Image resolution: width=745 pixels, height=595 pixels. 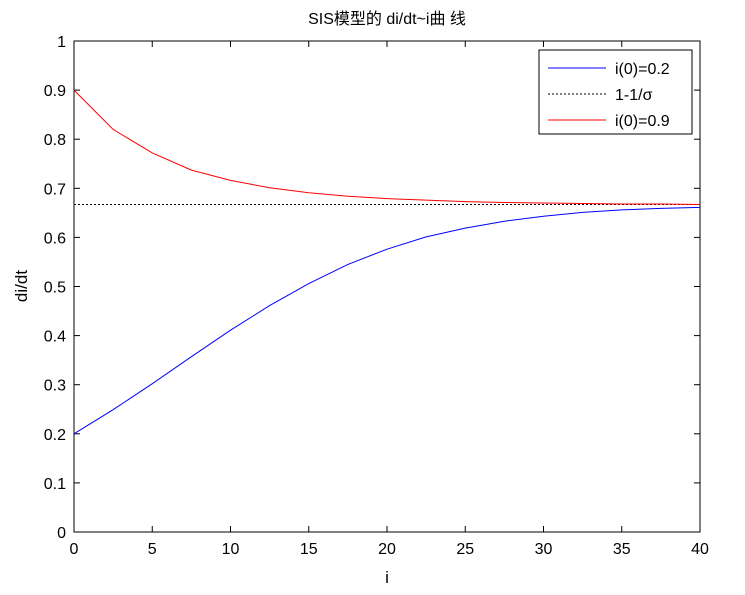 I want to click on legend-entry-1: i(0)=0.2, so click(x=642, y=69).